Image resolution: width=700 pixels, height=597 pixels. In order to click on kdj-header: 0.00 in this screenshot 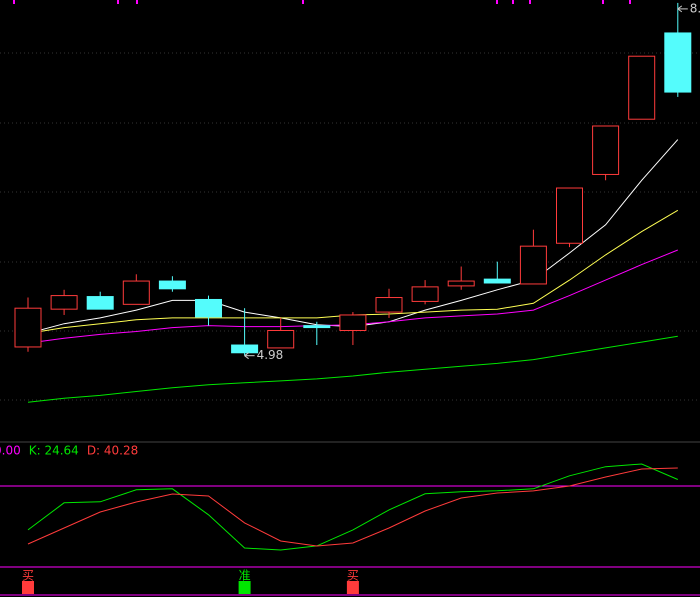, I will do `click(10, 451)`.